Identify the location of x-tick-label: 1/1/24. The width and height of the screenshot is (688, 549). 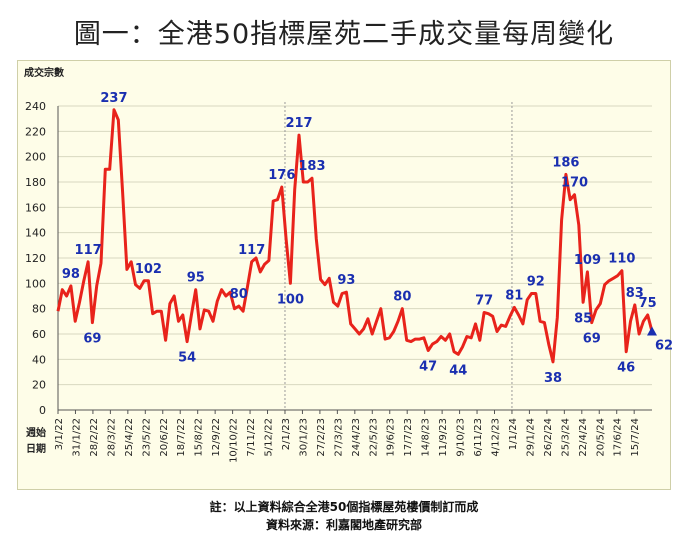
(513, 434).